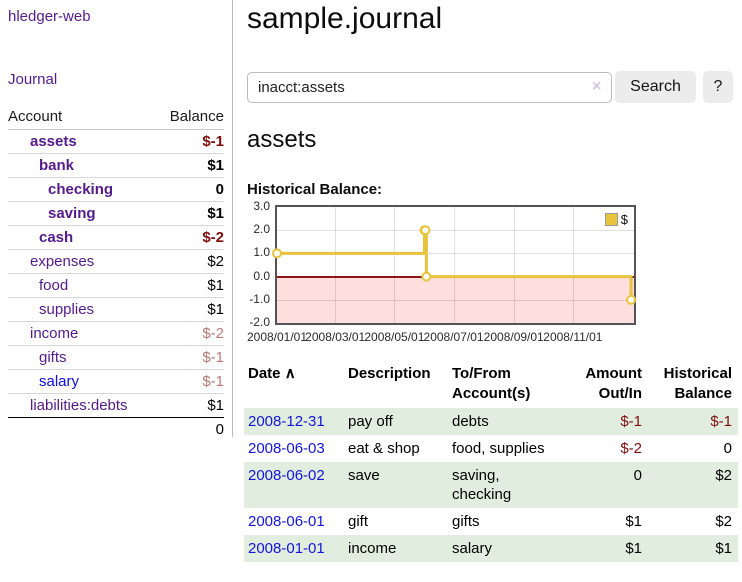 The image size is (742, 582). I want to click on y-axis-tick-label: 0.0, so click(261, 275).